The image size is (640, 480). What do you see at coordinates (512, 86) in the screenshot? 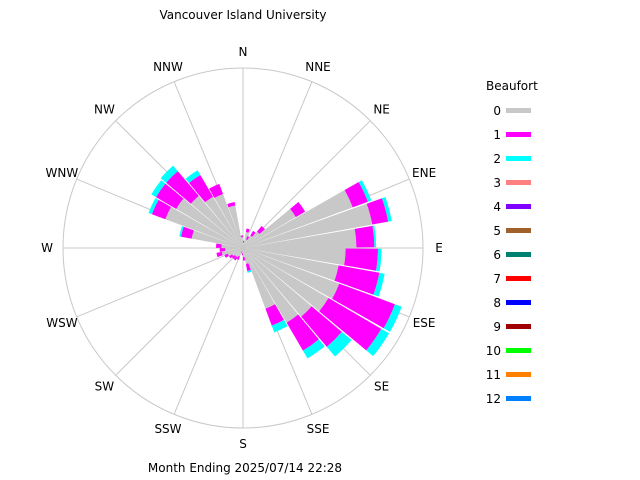
I see `legend-title: Beaufort` at bounding box center [512, 86].